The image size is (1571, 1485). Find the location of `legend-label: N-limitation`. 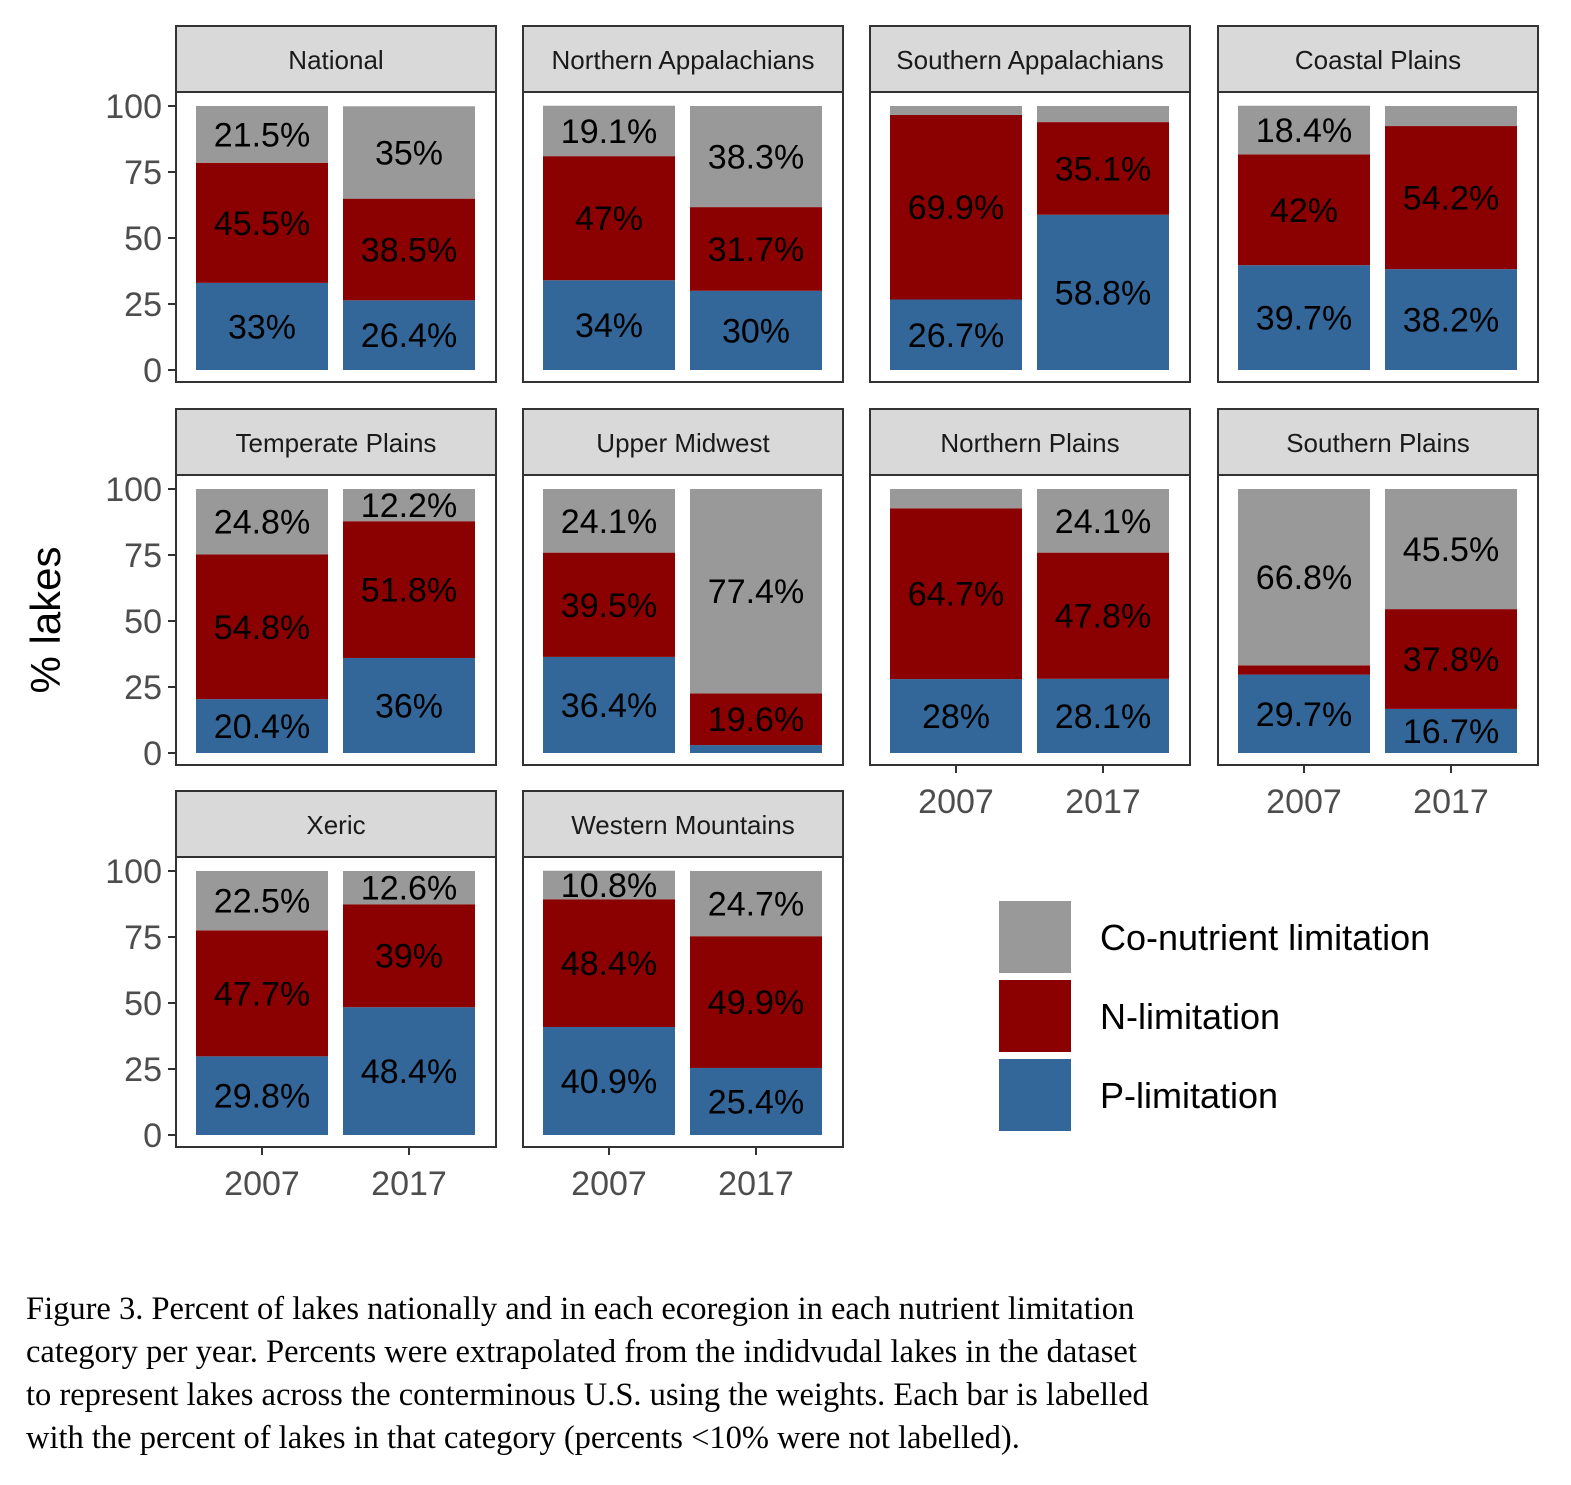

legend-label: N-limitation is located at coordinates (1190, 1016).